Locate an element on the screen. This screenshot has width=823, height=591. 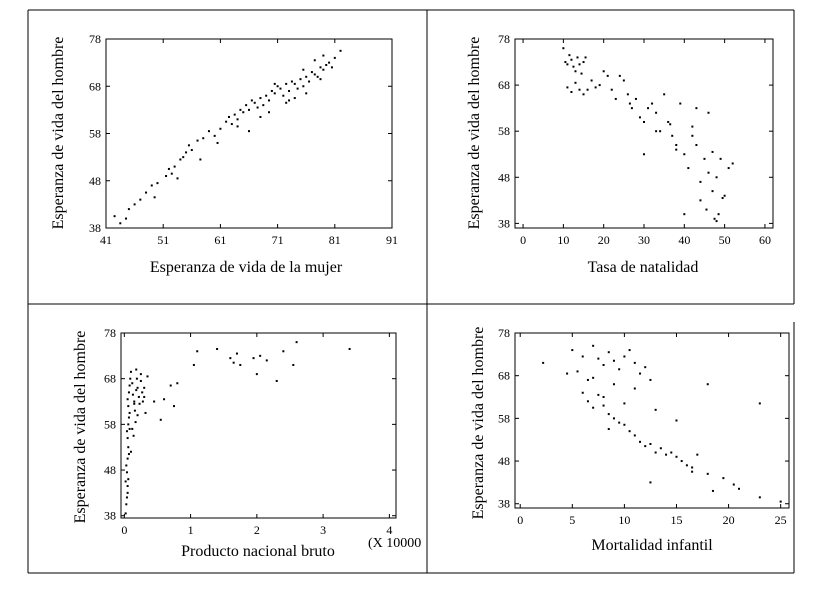
y-tick-label: 38 is located at coordinates (95, 228).